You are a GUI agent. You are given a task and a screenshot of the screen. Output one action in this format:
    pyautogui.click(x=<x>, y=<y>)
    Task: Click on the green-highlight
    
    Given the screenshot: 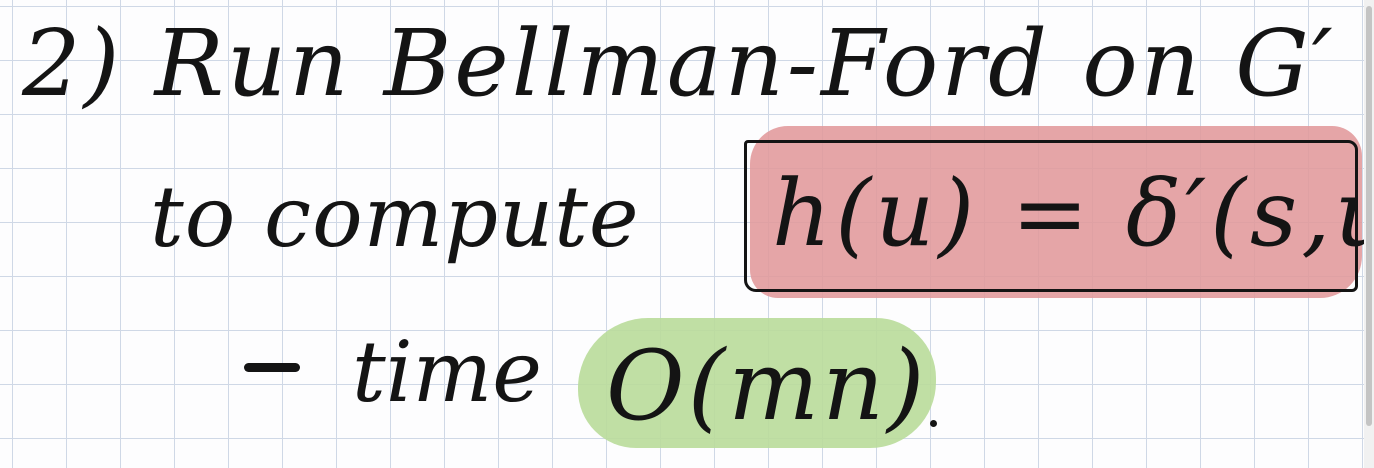 What is the action you would take?
    pyautogui.click(x=757, y=383)
    